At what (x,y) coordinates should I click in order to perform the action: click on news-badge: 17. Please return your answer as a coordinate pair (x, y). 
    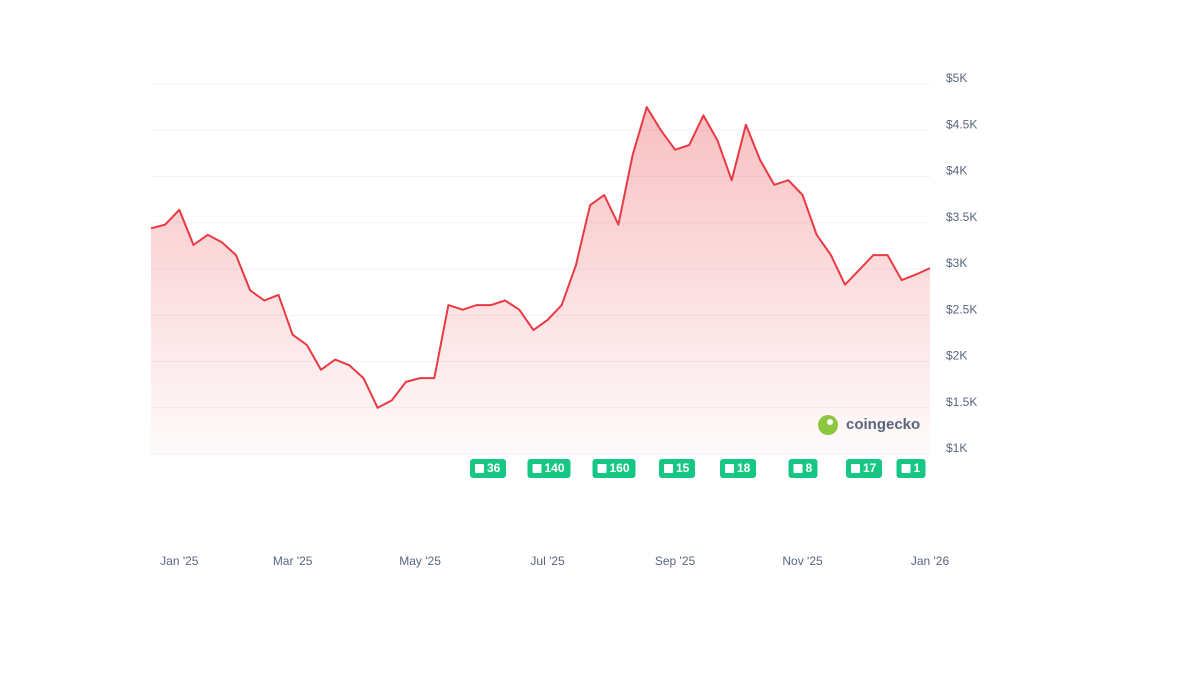
    Looking at the image, I should click on (864, 468).